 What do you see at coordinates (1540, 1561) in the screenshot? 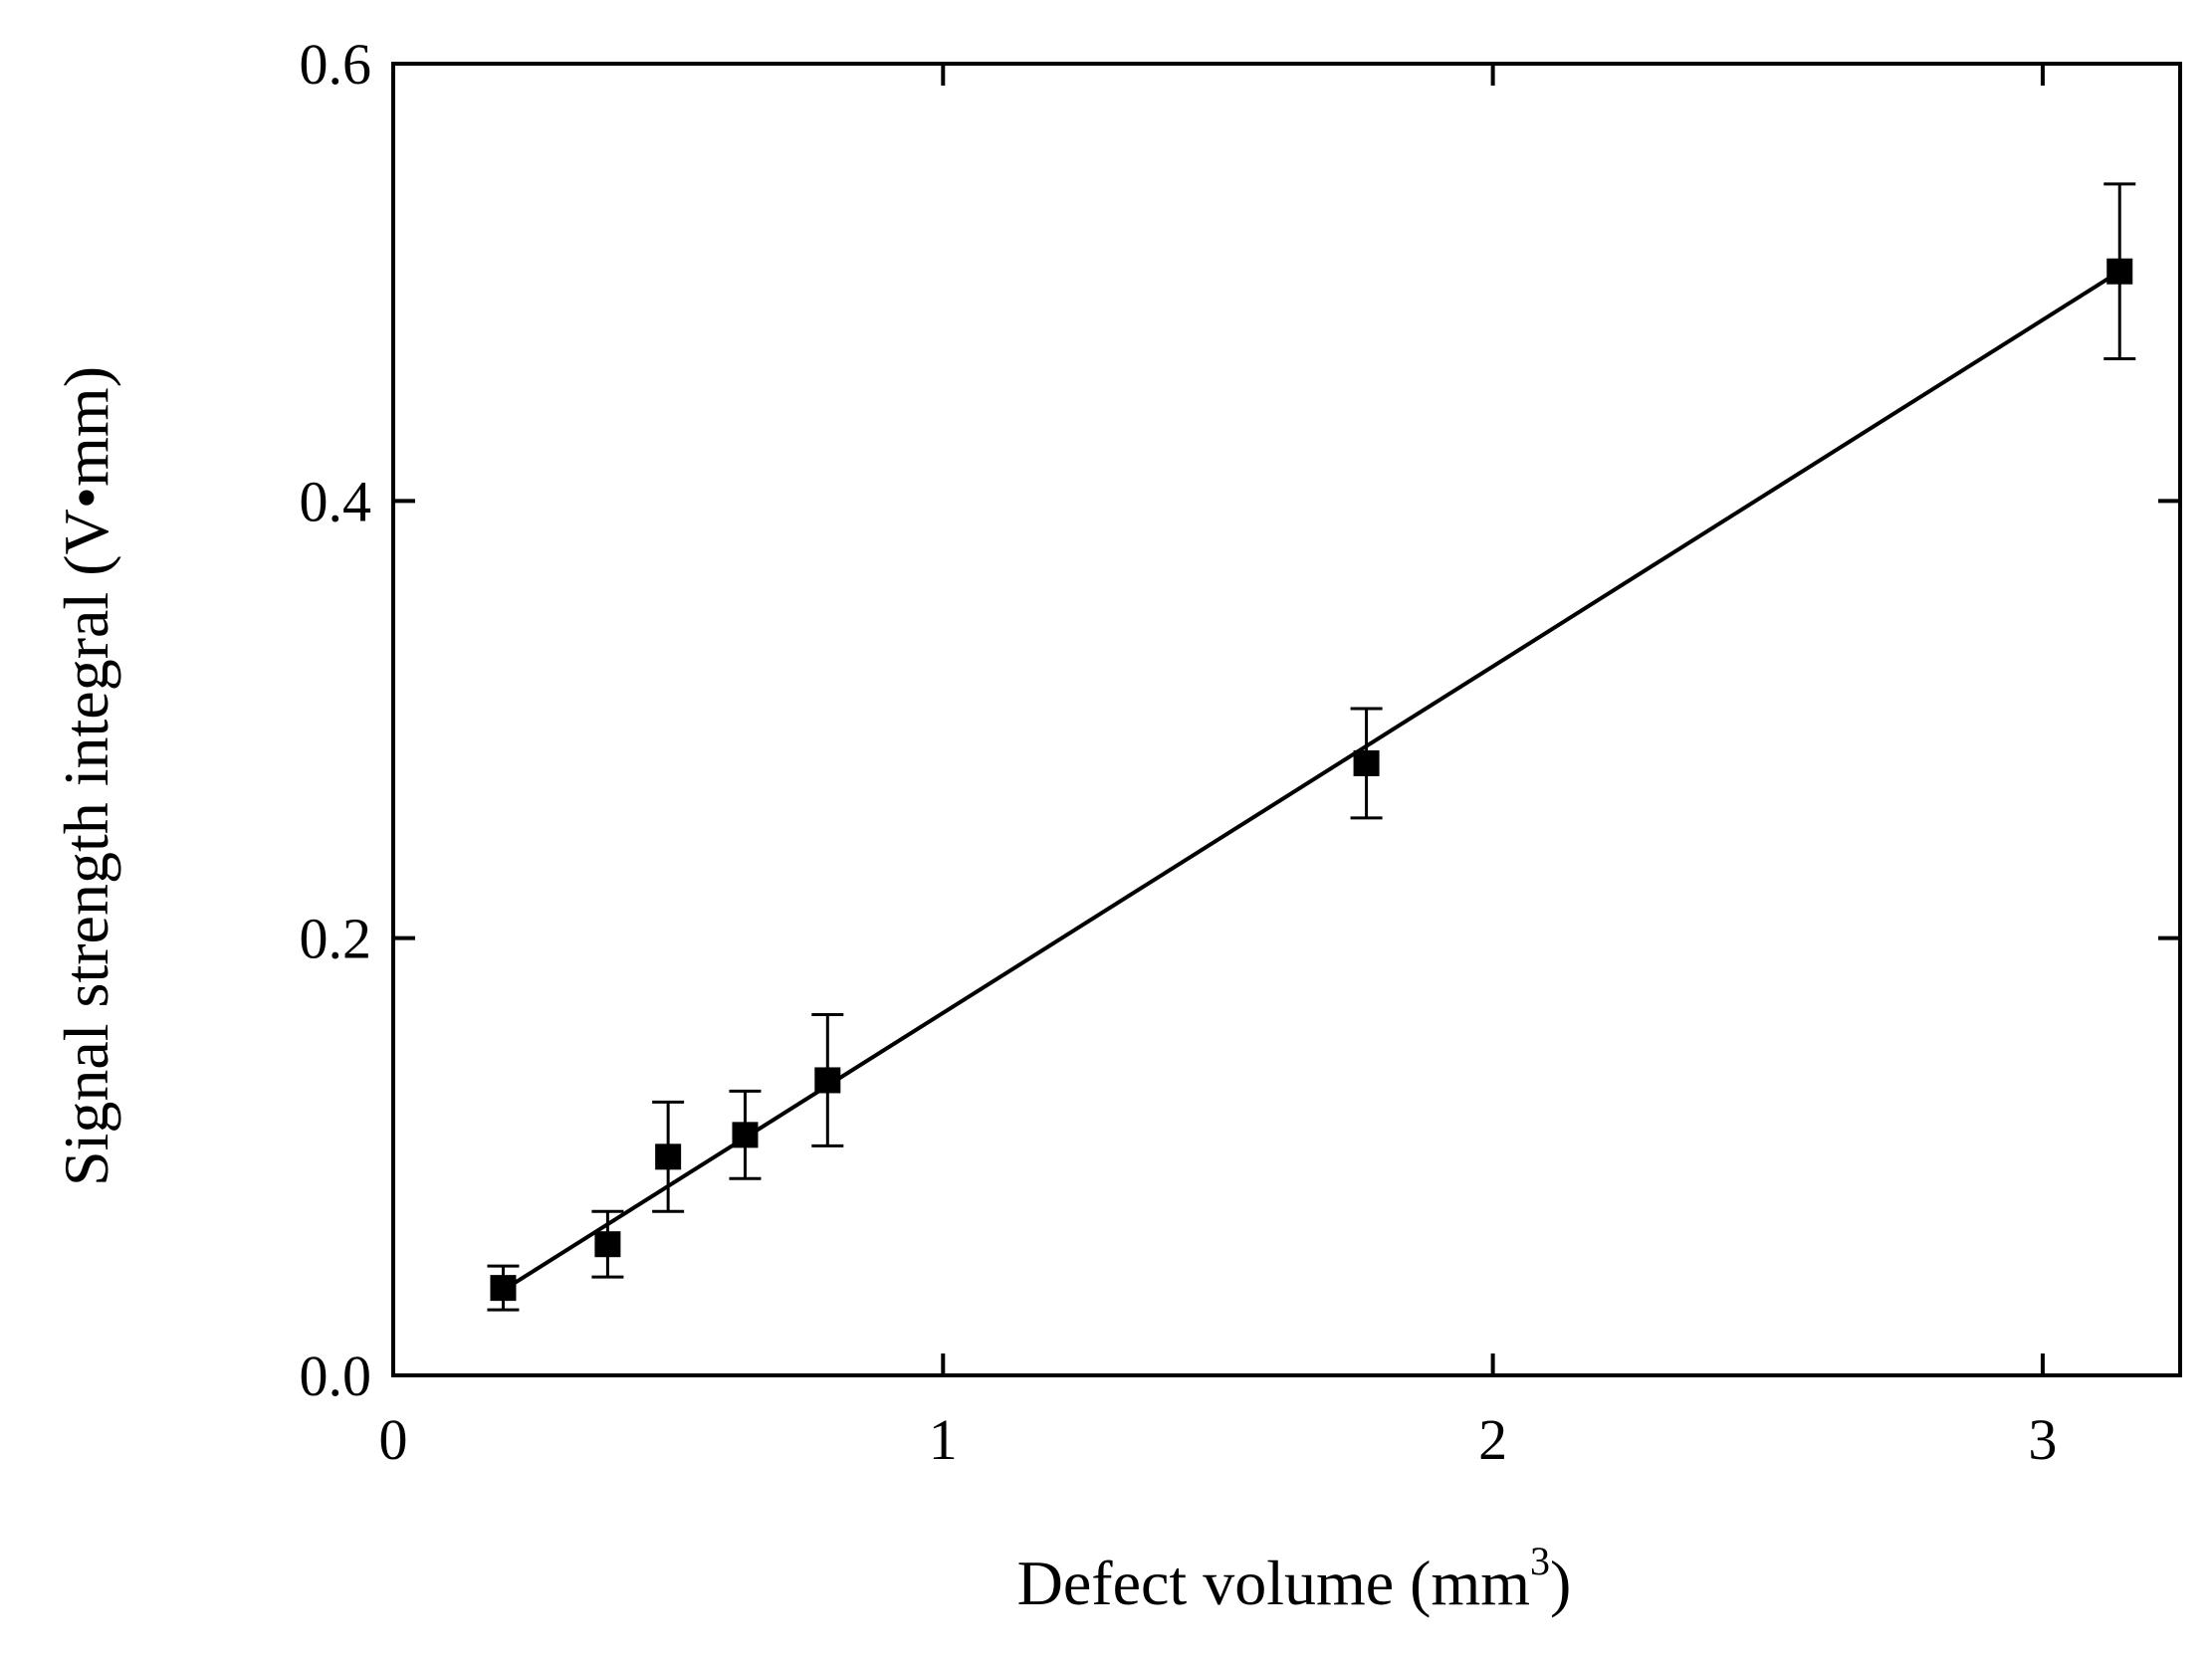
I see `x-axis-title-superscript: 3` at bounding box center [1540, 1561].